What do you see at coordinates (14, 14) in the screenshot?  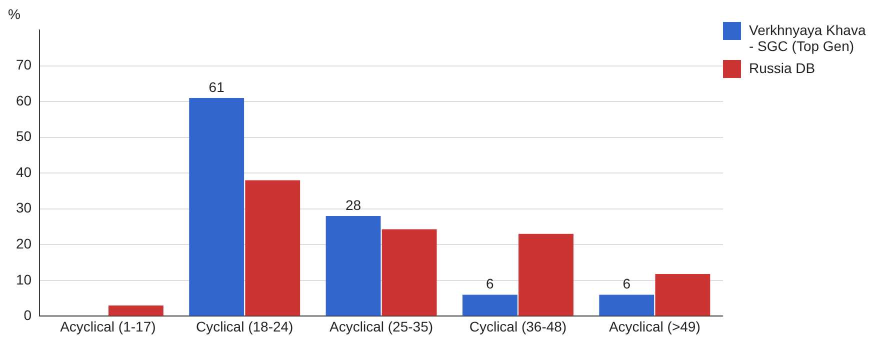 I see `y-axis-title: %` at bounding box center [14, 14].